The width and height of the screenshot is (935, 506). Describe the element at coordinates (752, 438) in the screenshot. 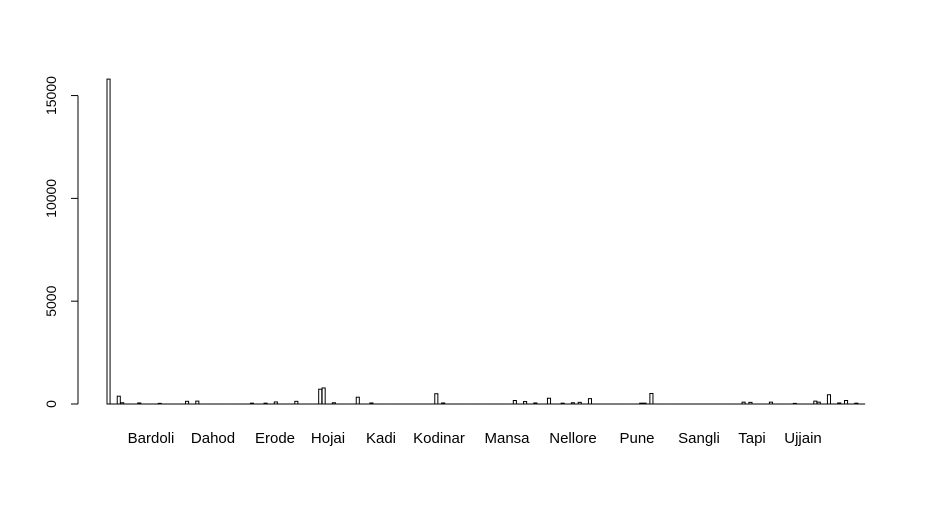

I see `x-tick-label: Tapi` at that location.